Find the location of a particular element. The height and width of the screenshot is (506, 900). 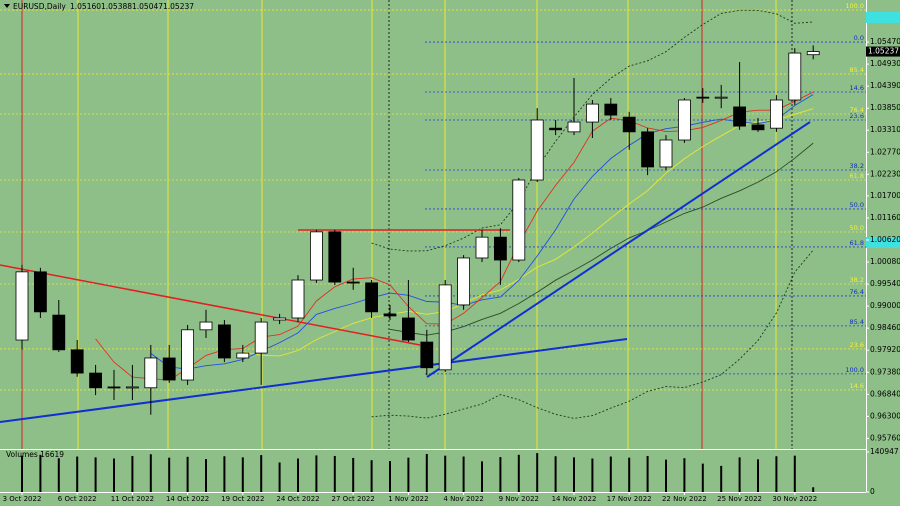

y-tick-label: 1.04930 is located at coordinates (885, 63).